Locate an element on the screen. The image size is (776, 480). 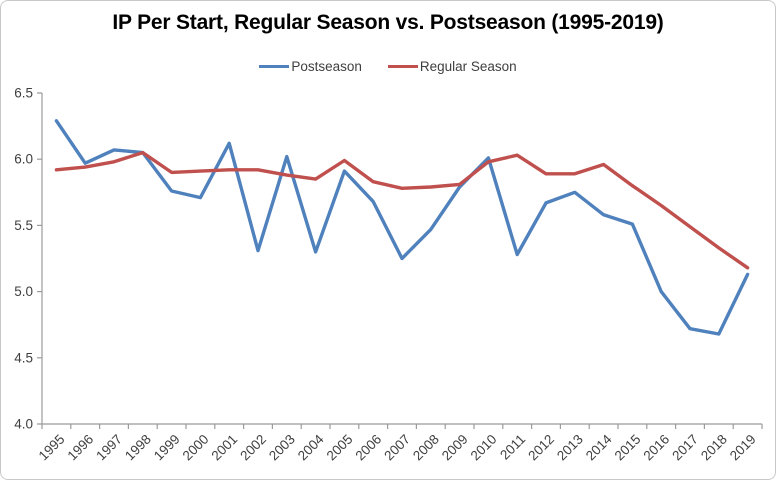
legend: Postseason Regular Season is located at coordinates (388, 66).